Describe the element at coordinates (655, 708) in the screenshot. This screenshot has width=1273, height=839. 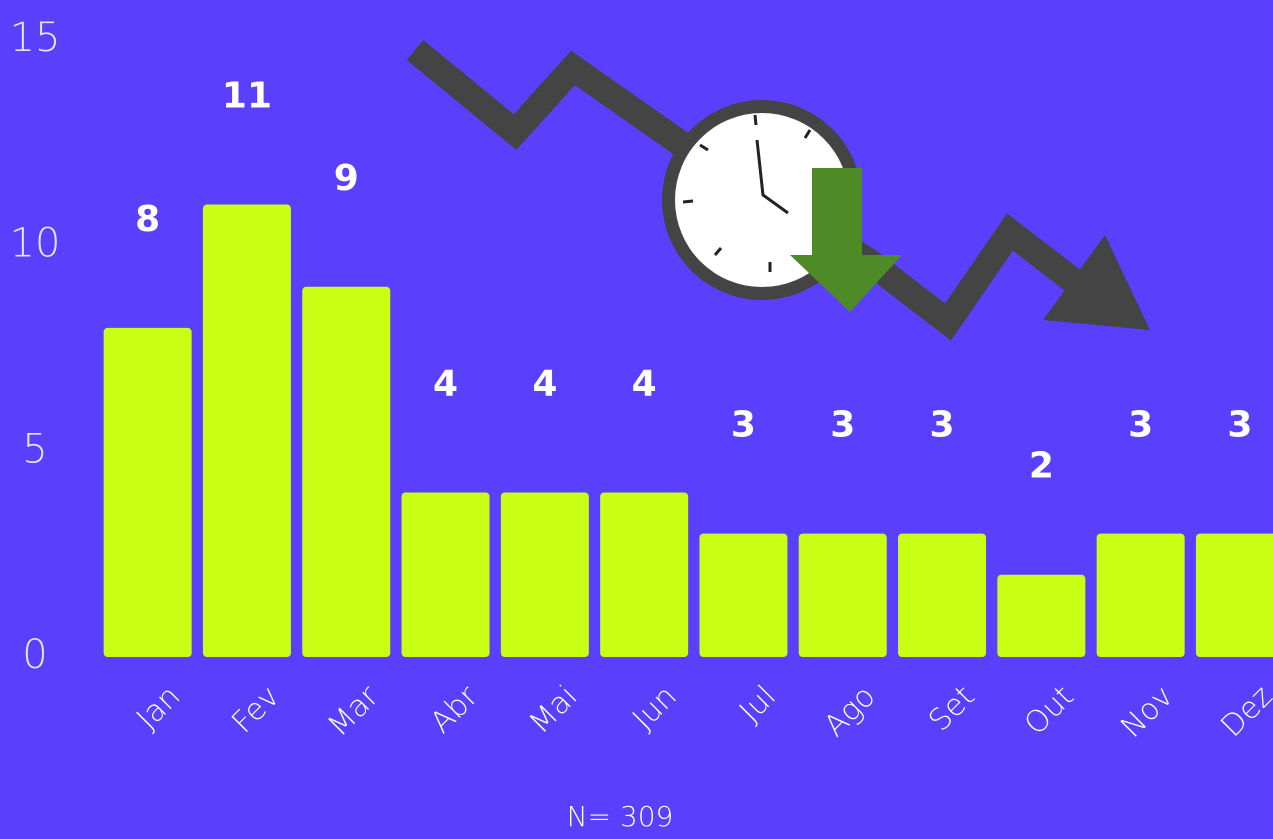
I see `x-tick-label: Jun` at that location.